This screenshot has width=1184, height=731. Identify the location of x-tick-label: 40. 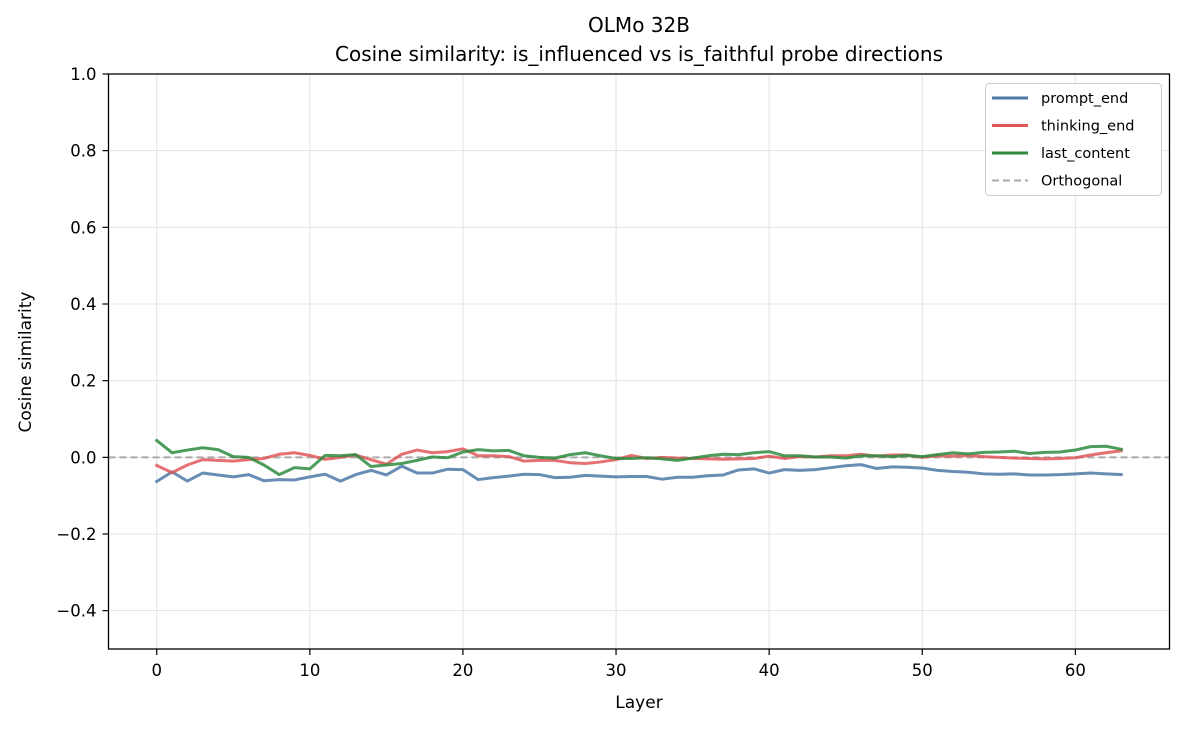
(769, 670).